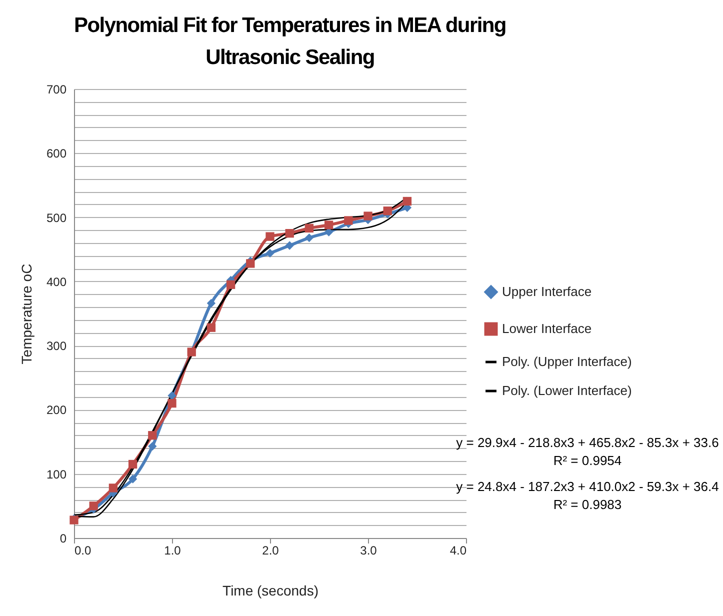 The width and height of the screenshot is (723, 616). What do you see at coordinates (587, 504) in the screenshot?
I see `text: R² = 0.9983` at bounding box center [587, 504].